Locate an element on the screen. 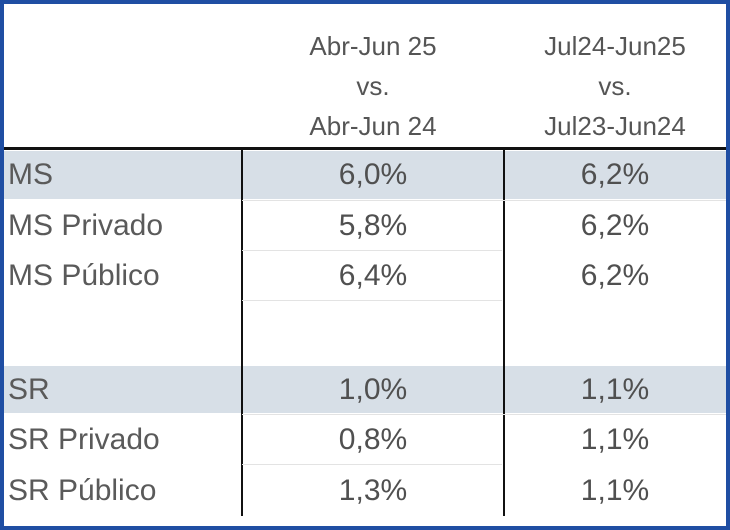 This screenshot has width=730, height=530. column-header-quarter-line2: vs. is located at coordinates (373, 86).